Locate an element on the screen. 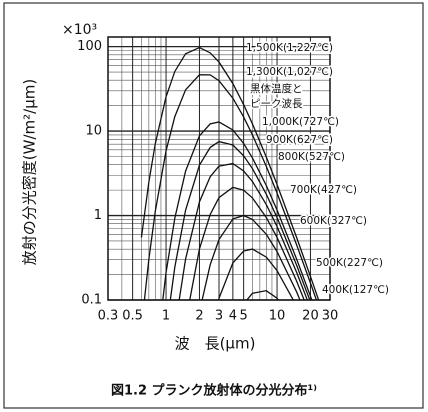 Image resolution: width=428 pixels, height=412 pixels. series-label: 1,000K(727℃) is located at coordinates (300, 122).